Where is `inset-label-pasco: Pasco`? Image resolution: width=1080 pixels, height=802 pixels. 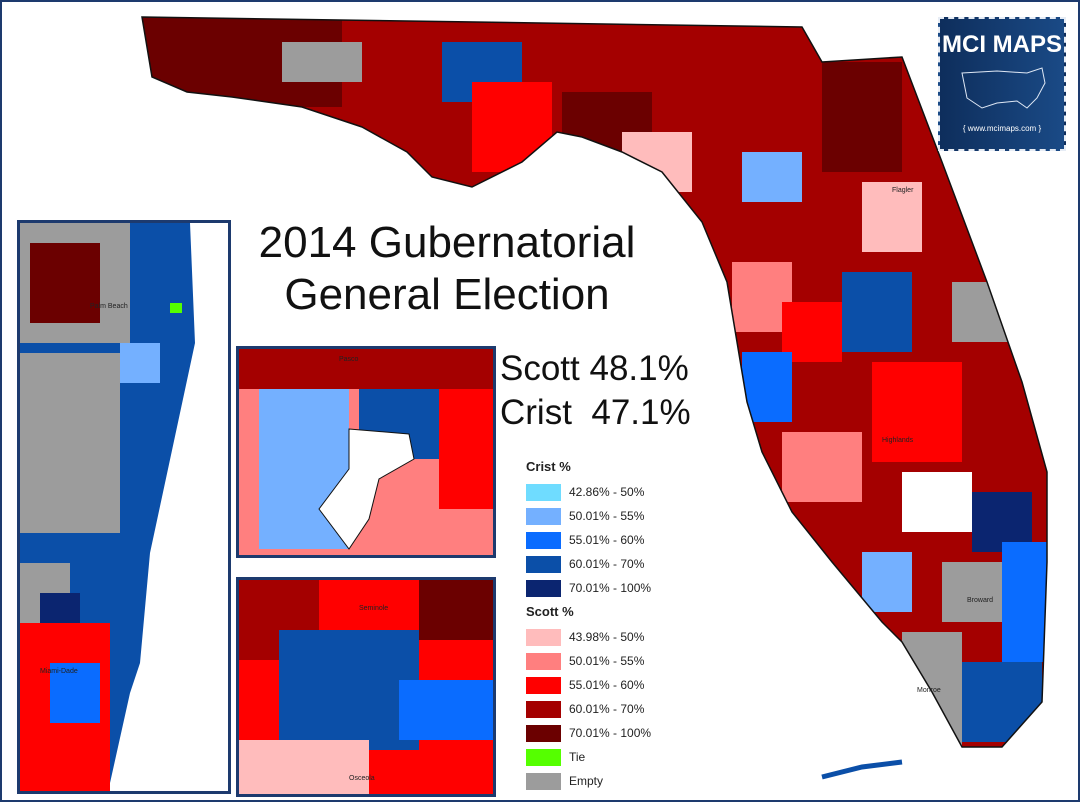 inset-label-pasco: Pasco is located at coordinates (349, 359).